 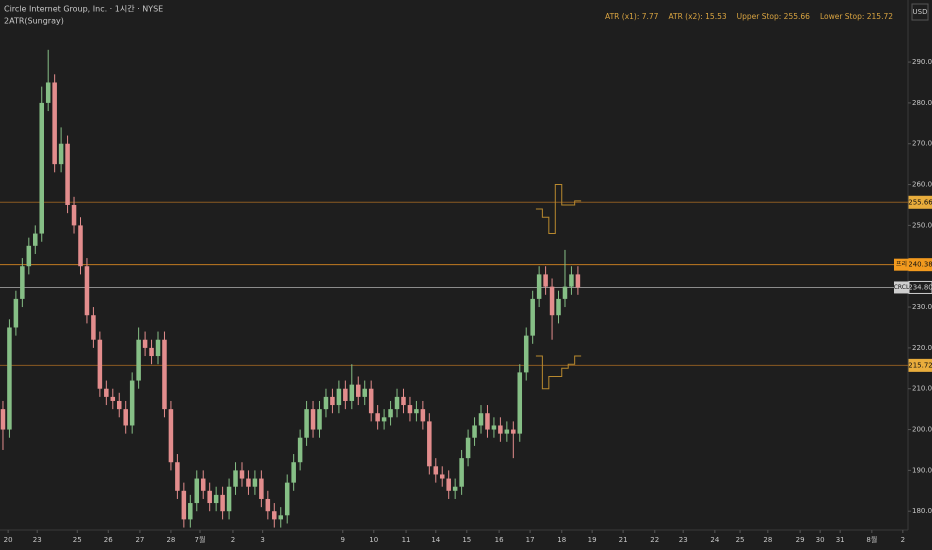 What do you see at coordinates (922, 348) in the screenshot?
I see `y-tick-label: 220.00` at bounding box center [922, 348].